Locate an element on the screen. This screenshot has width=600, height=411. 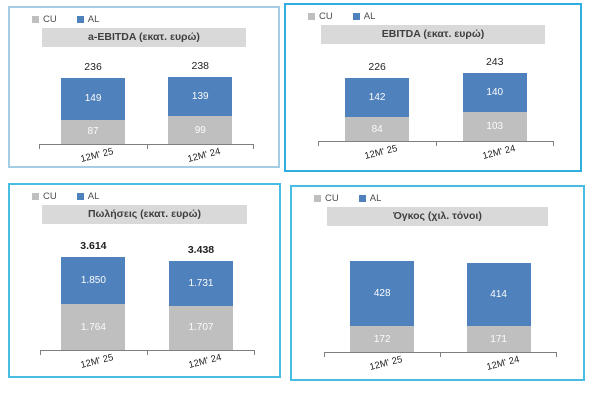
bar-segment-cu: 99 is located at coordinates (200, 130).